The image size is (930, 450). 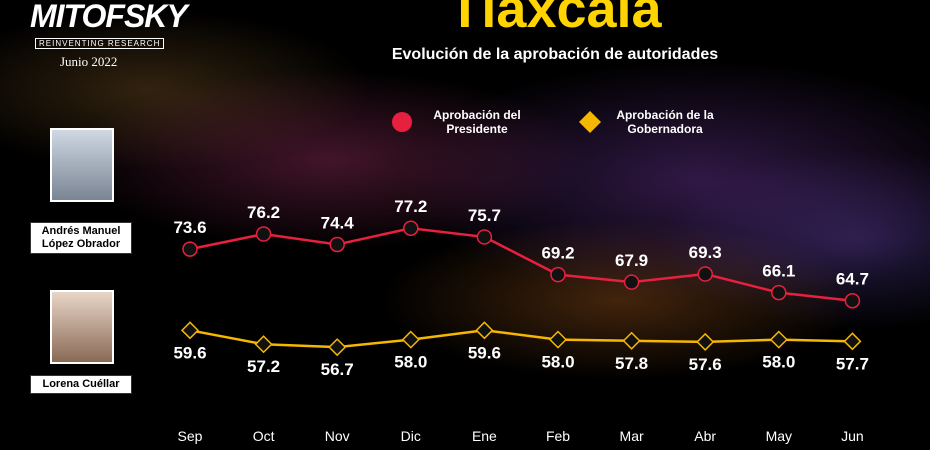 I want to click on data-label: 73.6, so click(x=189, y=227).